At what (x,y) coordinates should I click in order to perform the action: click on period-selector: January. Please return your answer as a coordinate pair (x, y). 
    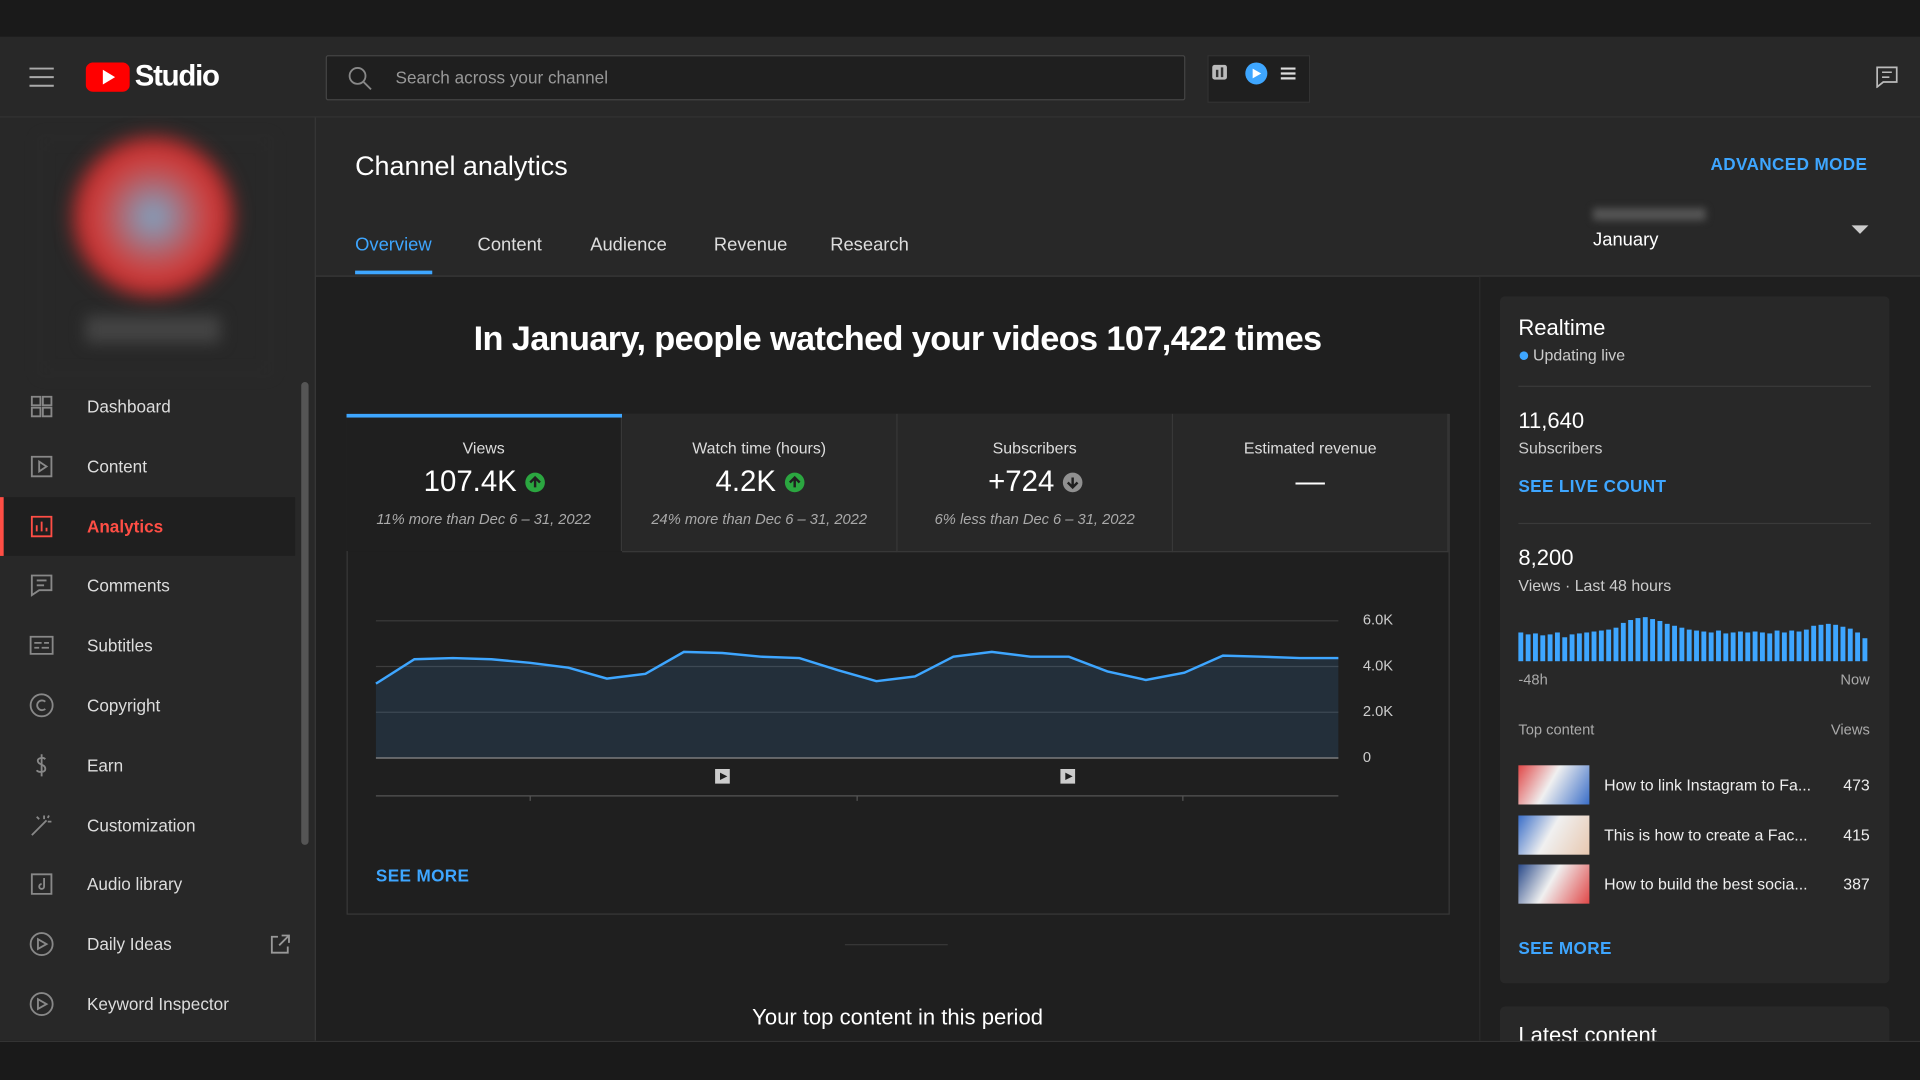
    Looking at the image, I should click on (1626, 240).